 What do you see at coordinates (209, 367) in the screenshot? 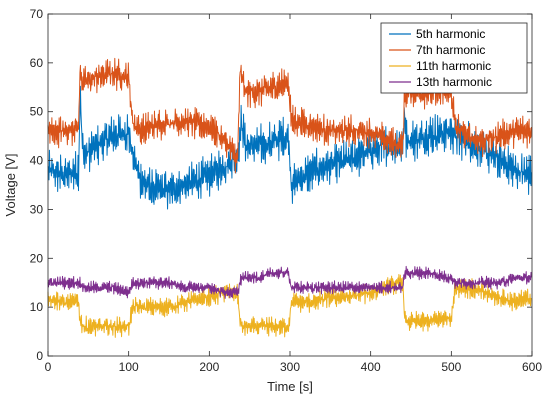
I see `x-tick-label: 200` at bounding box center [209, 367].